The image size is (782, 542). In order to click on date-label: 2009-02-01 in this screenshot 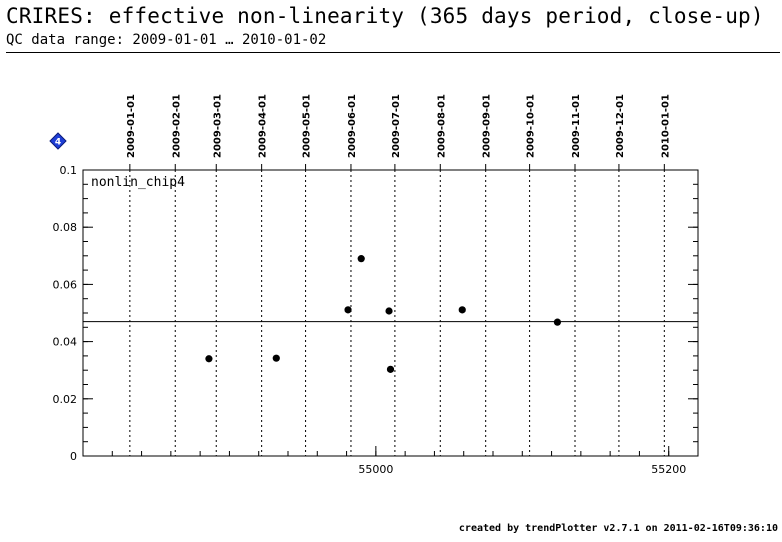, I will do `click(176, 126)`.